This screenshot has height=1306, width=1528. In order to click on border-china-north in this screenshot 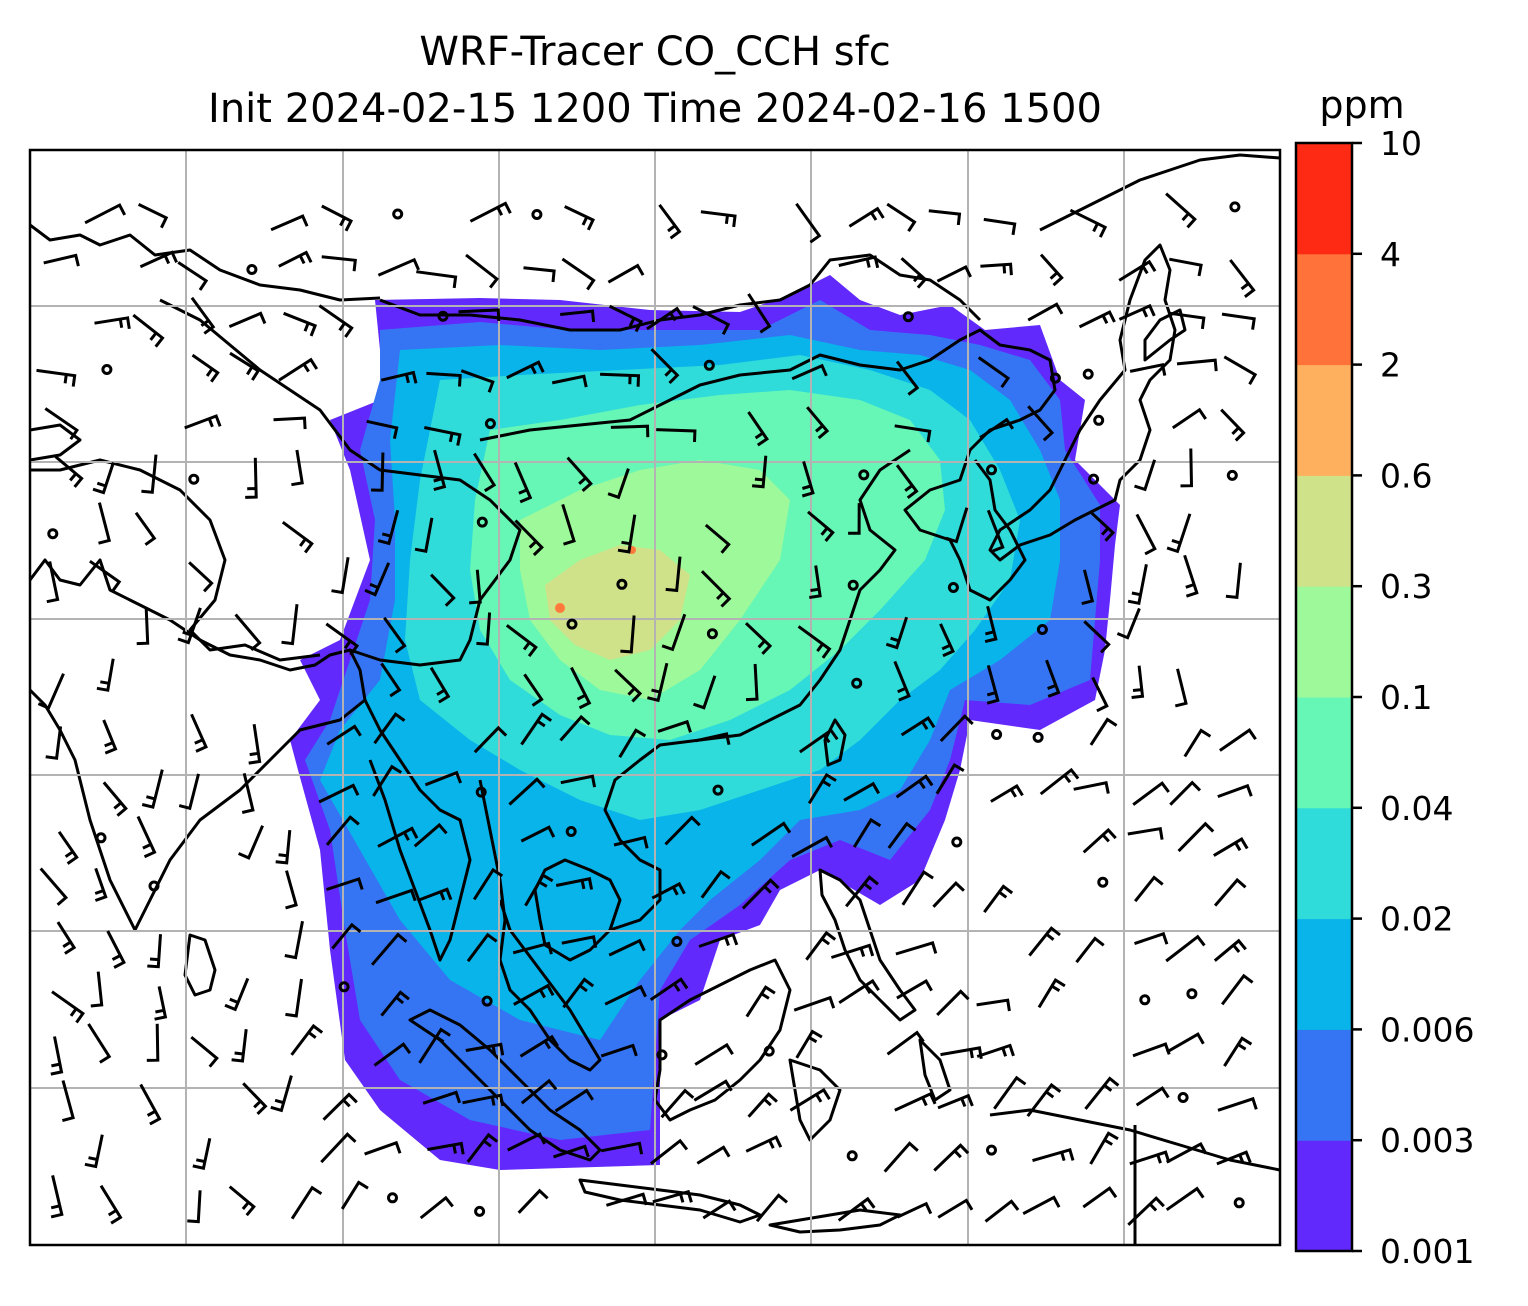, I will do `click(768, 390)`.